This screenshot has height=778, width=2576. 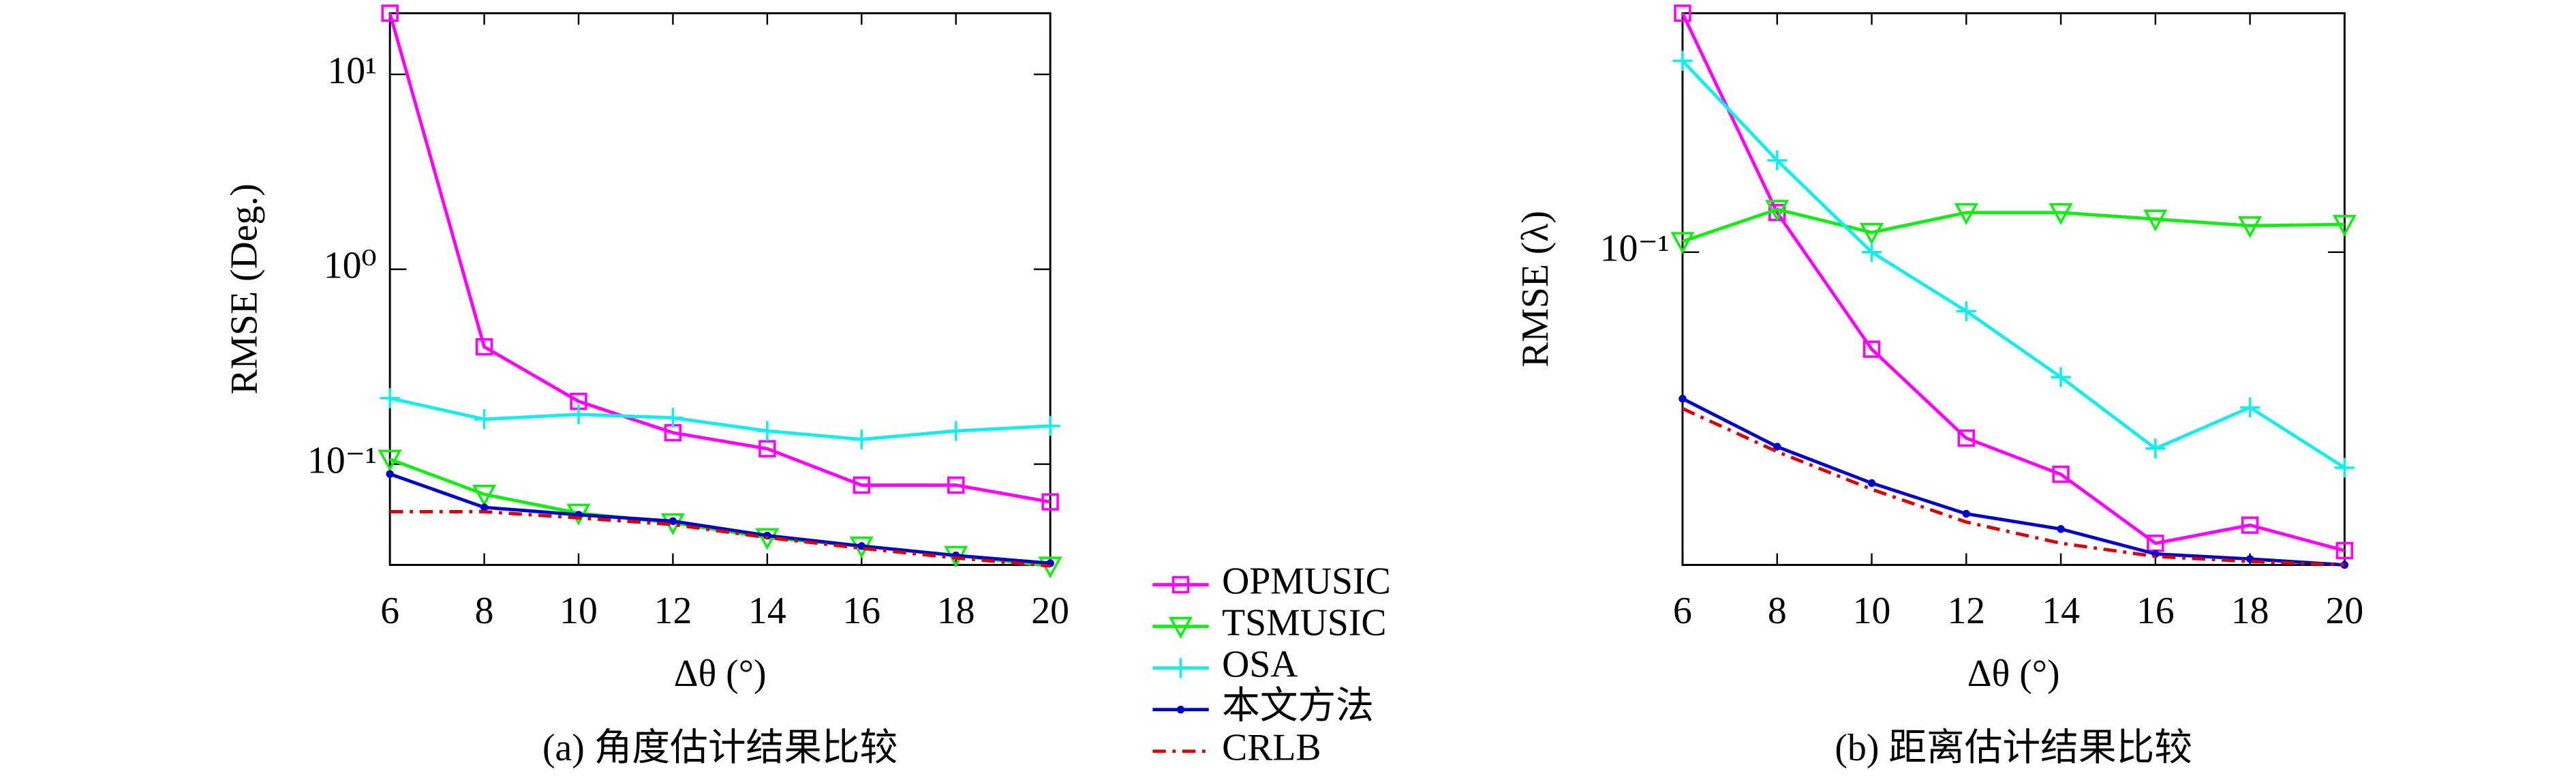 What do you see at coordinates (245, 288) in the screenshot?
I see `y-axis-label: RMSE (Deg.)` at bounding box center [245, 288].